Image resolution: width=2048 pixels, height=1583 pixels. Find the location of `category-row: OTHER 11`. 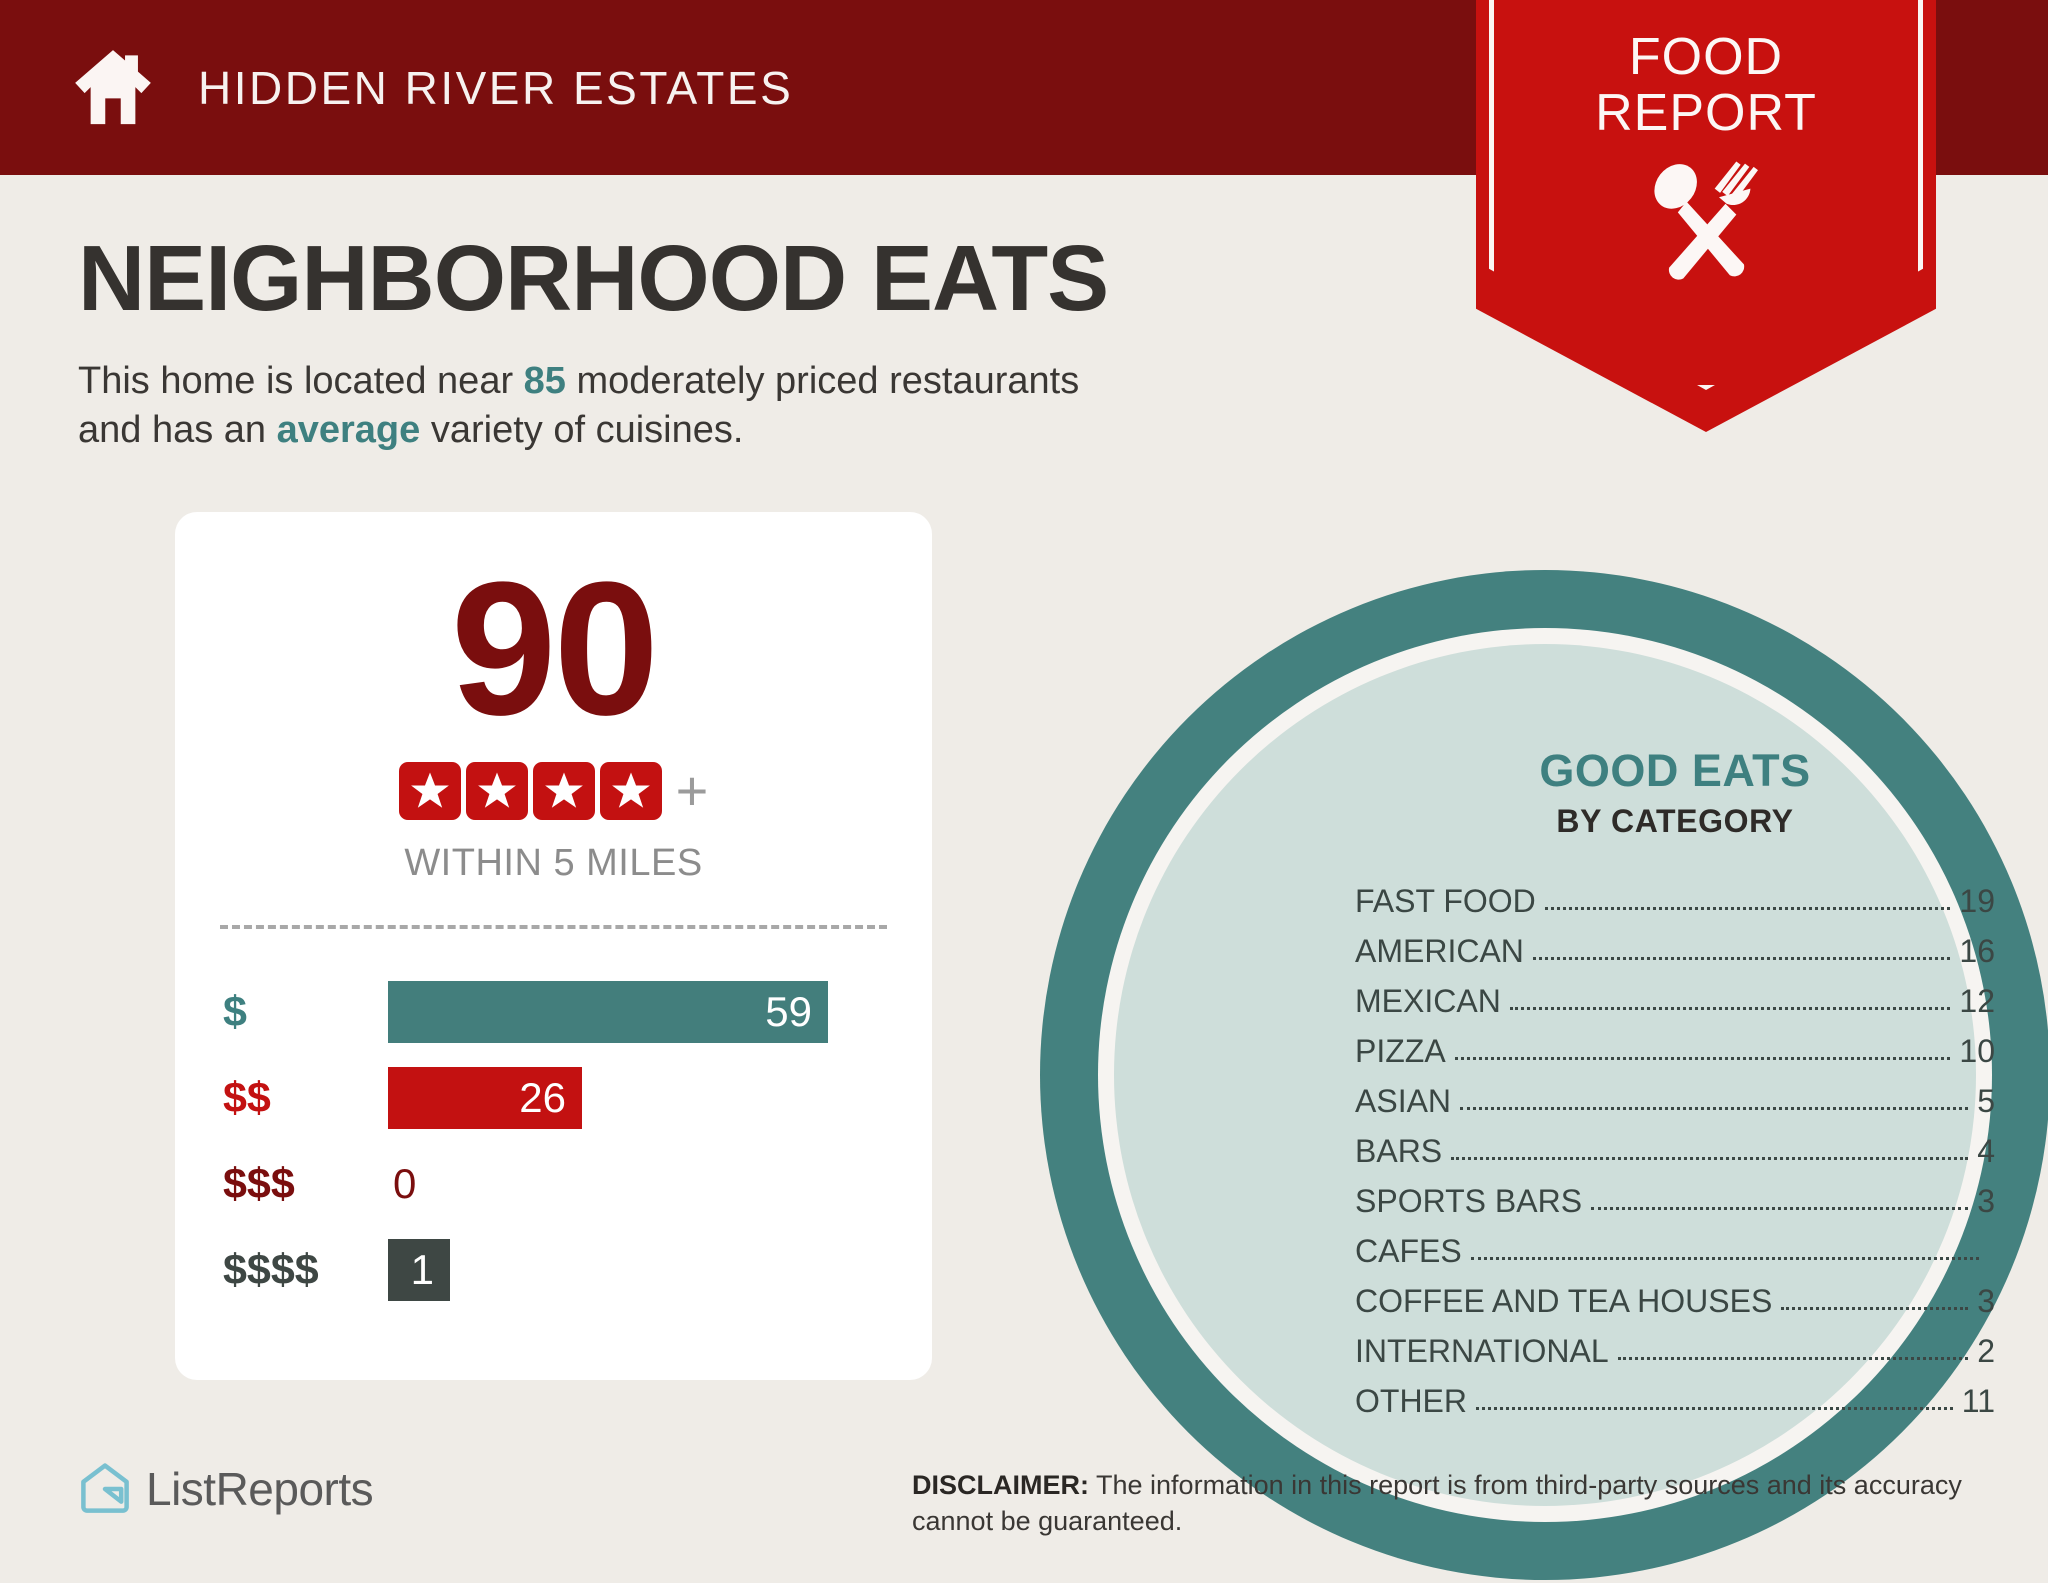

category-row: OTHER 11 is located at coordinates (1675, 1401).